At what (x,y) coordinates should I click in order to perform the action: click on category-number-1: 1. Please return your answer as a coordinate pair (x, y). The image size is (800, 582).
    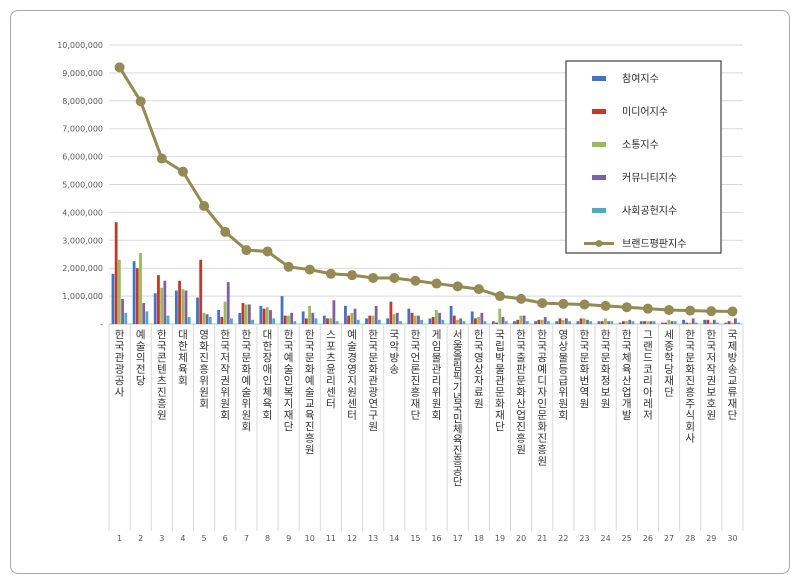
    Looking at the image, I should click on (119, 538).